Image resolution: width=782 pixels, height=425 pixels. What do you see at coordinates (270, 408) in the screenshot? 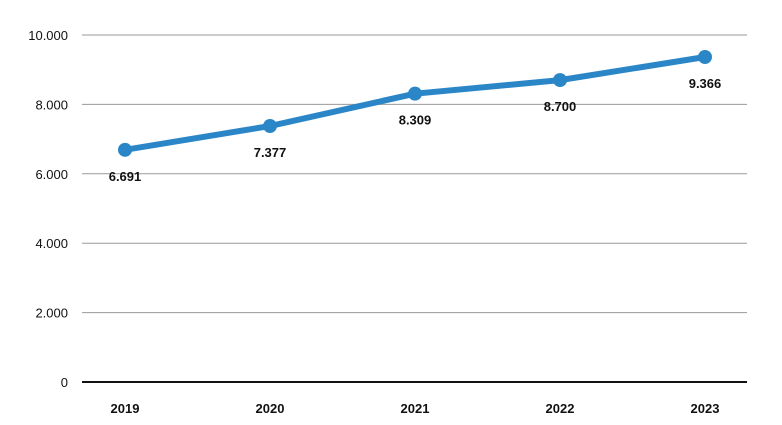
I see `x-tick-label: 2020` at bounding box center [270, 408].